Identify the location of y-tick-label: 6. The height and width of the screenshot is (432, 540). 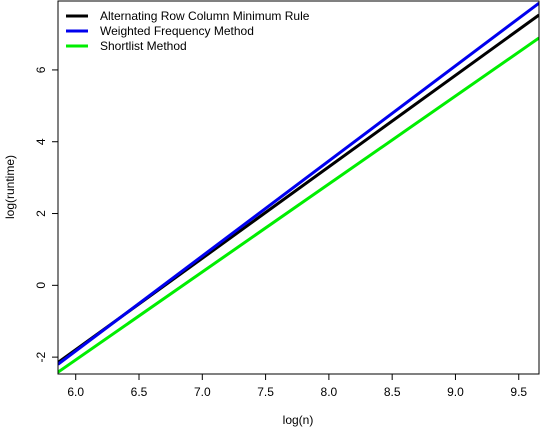
(41, 69).